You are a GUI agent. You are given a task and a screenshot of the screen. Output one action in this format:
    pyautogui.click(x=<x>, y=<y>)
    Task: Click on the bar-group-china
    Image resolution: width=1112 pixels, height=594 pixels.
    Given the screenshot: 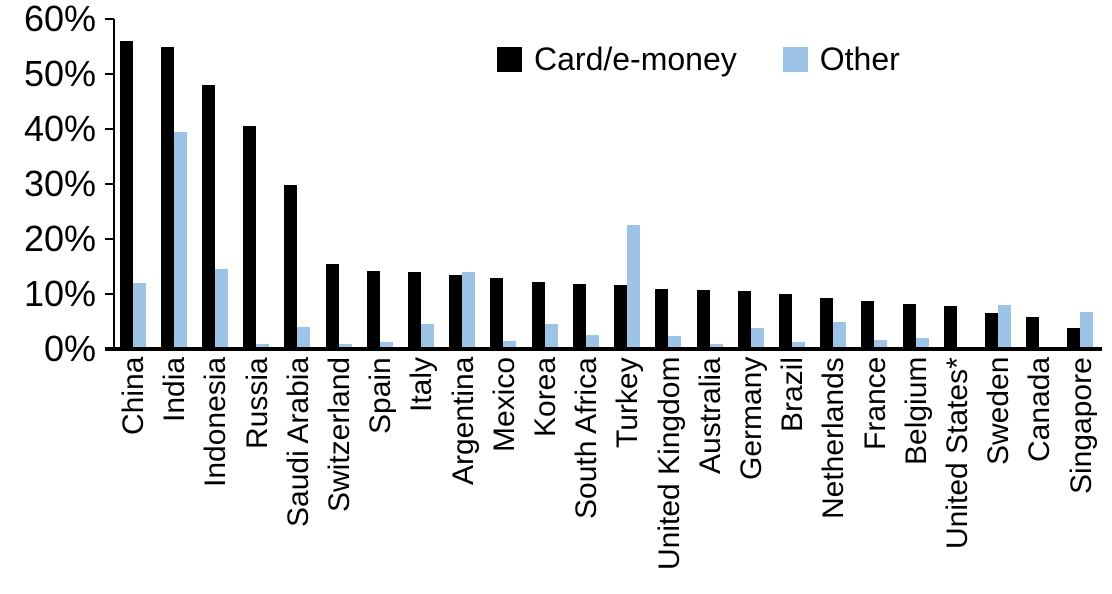 What is the action you would take?
    pyautogui.click(x=132, y=184)
    